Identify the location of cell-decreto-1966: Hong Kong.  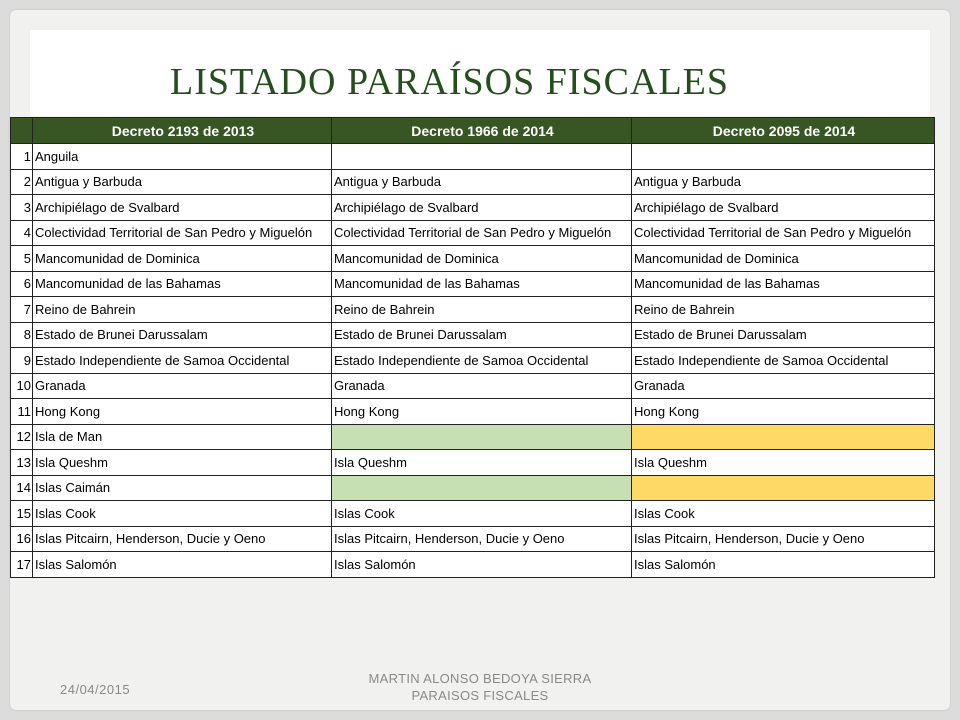
(481, 411).